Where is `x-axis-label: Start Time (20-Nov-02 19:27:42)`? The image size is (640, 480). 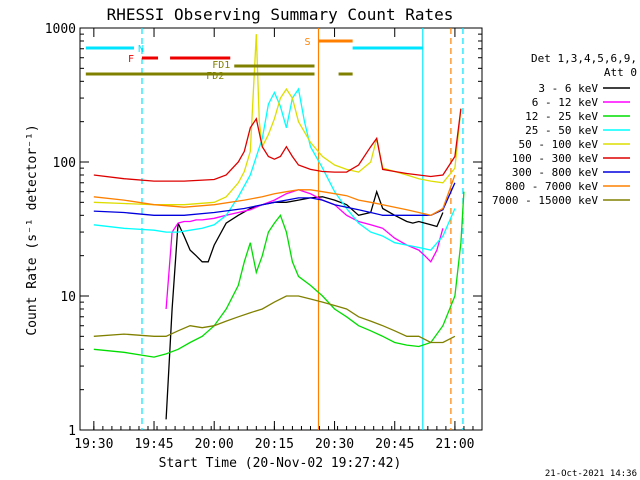
x-axis-label: Start Time (20-Nov-02 19:27:42) is located at coordinates (280, 463).